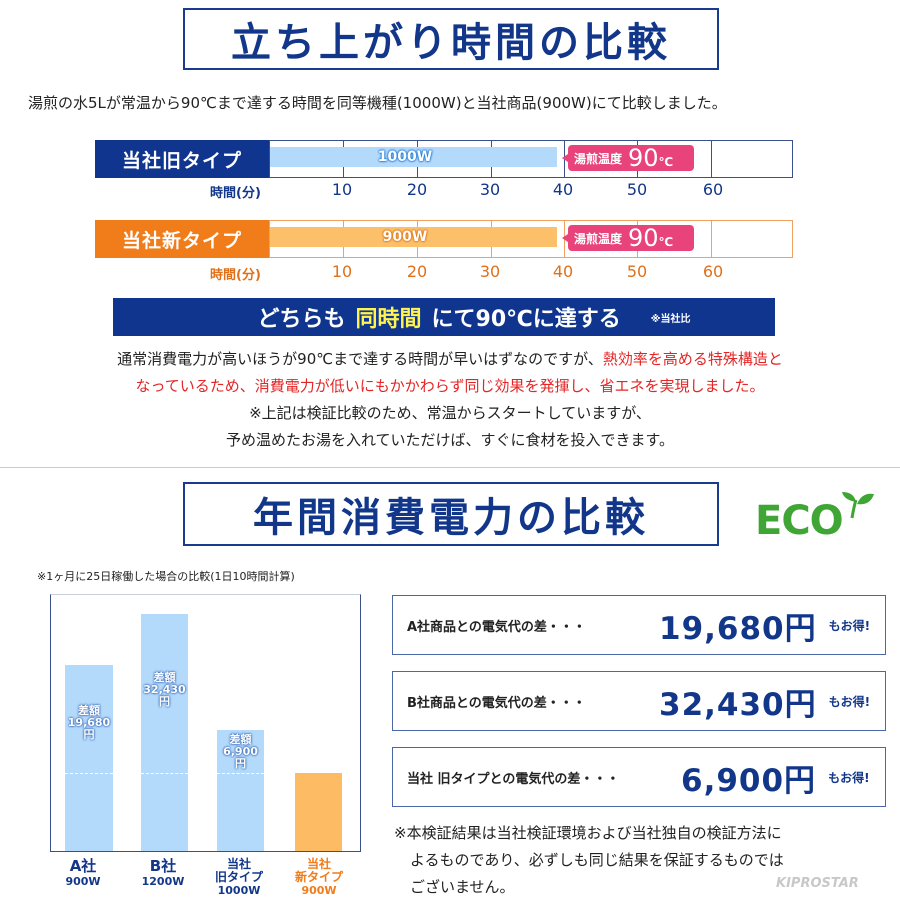 The width and height of the screenshot is (900, 901). Describe the element at coordinates (182, 239) in the screenshot. I see `new-type-label: 当社新タイプ` at that location.